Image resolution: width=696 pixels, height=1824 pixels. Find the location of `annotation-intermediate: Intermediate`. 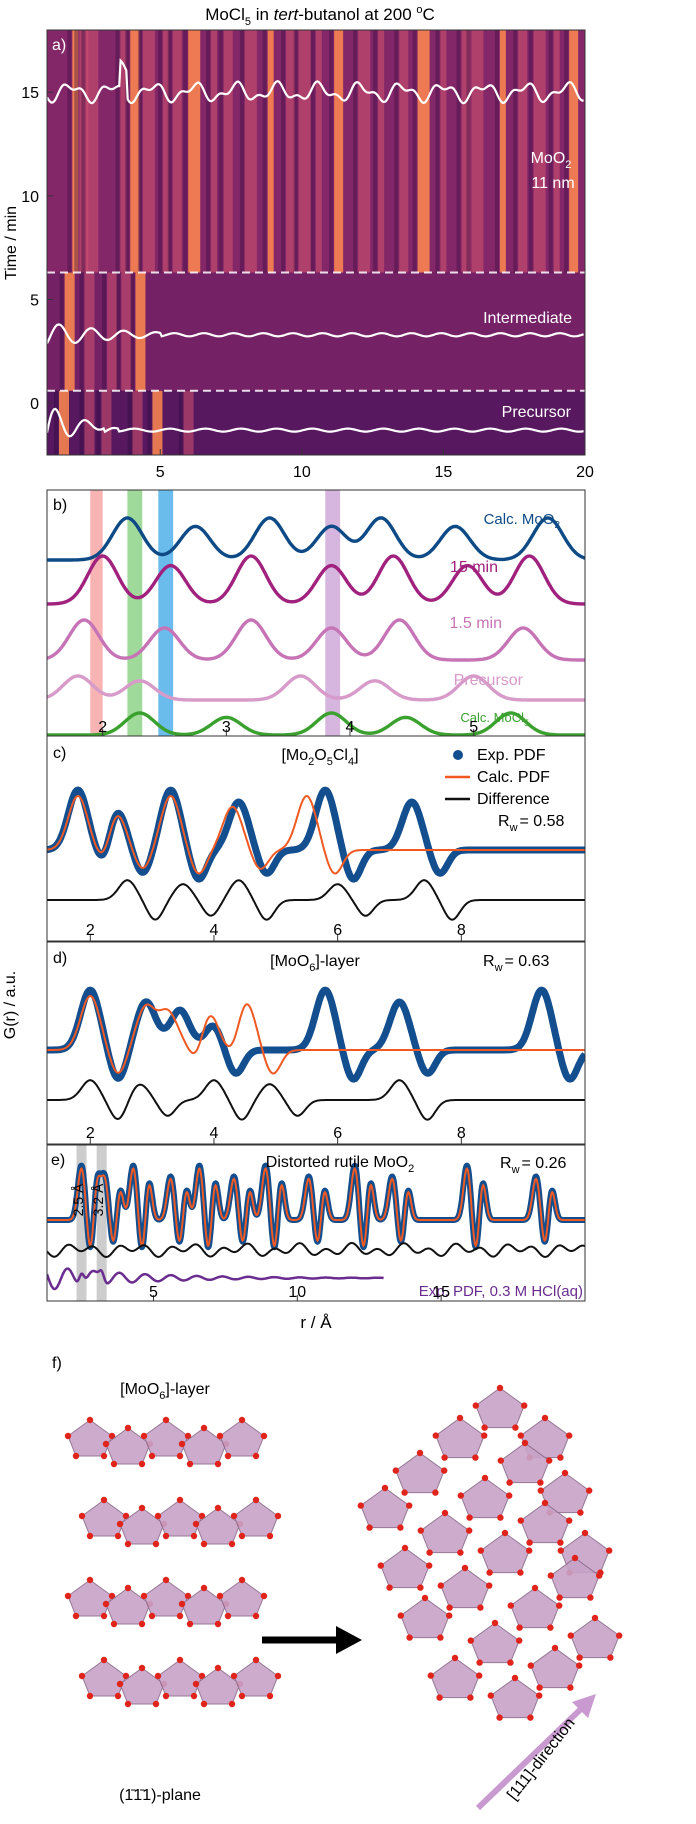

annotation-intermediate: Intermediate is located at coordinates (527, 318).